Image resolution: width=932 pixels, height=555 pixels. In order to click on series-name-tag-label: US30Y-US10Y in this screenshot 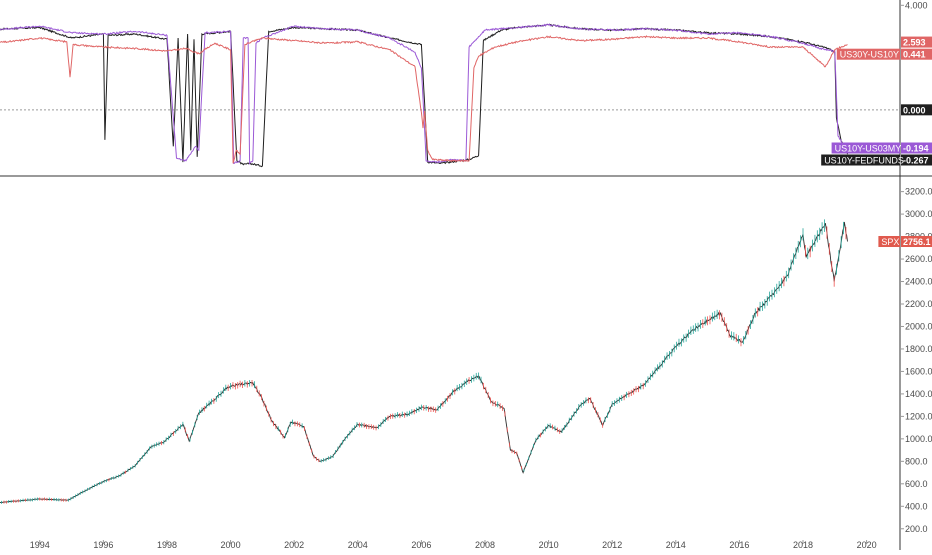, I will do `click(869, 55)`.